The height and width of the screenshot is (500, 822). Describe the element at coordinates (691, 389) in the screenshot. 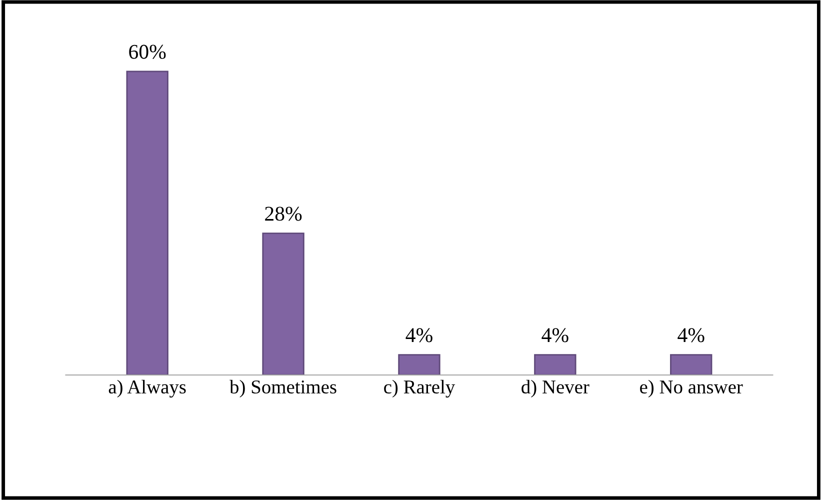

I see `x-tick-label: e) No answer` at that location.